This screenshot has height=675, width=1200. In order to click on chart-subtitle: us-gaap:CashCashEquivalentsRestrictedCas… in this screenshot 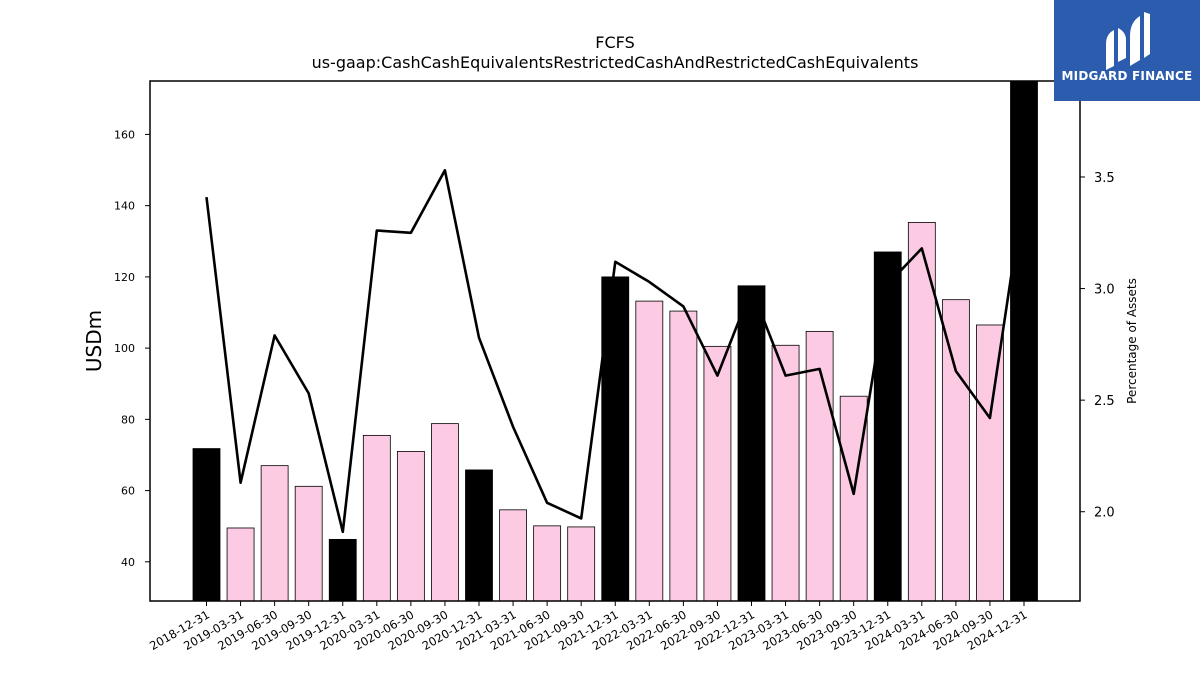, I will do `click(615, 62)`.